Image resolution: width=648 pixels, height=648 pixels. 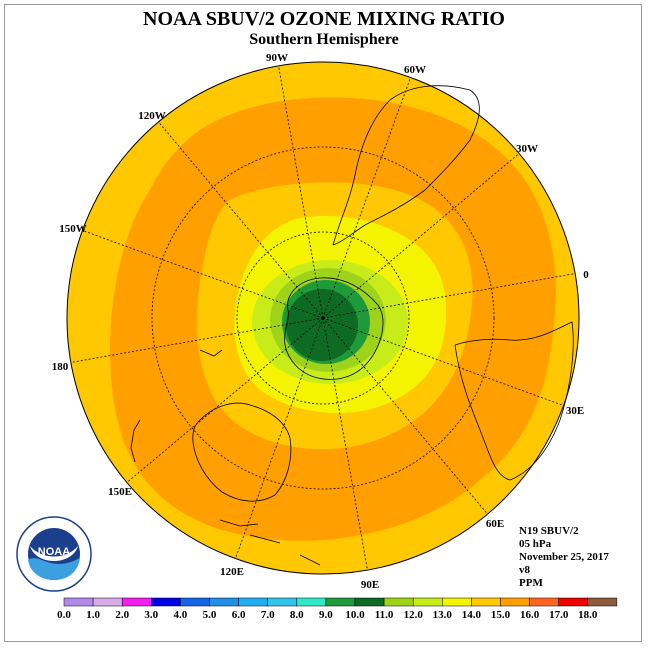 I want to click on asia-islands-coast, so click(x=270, y=542).